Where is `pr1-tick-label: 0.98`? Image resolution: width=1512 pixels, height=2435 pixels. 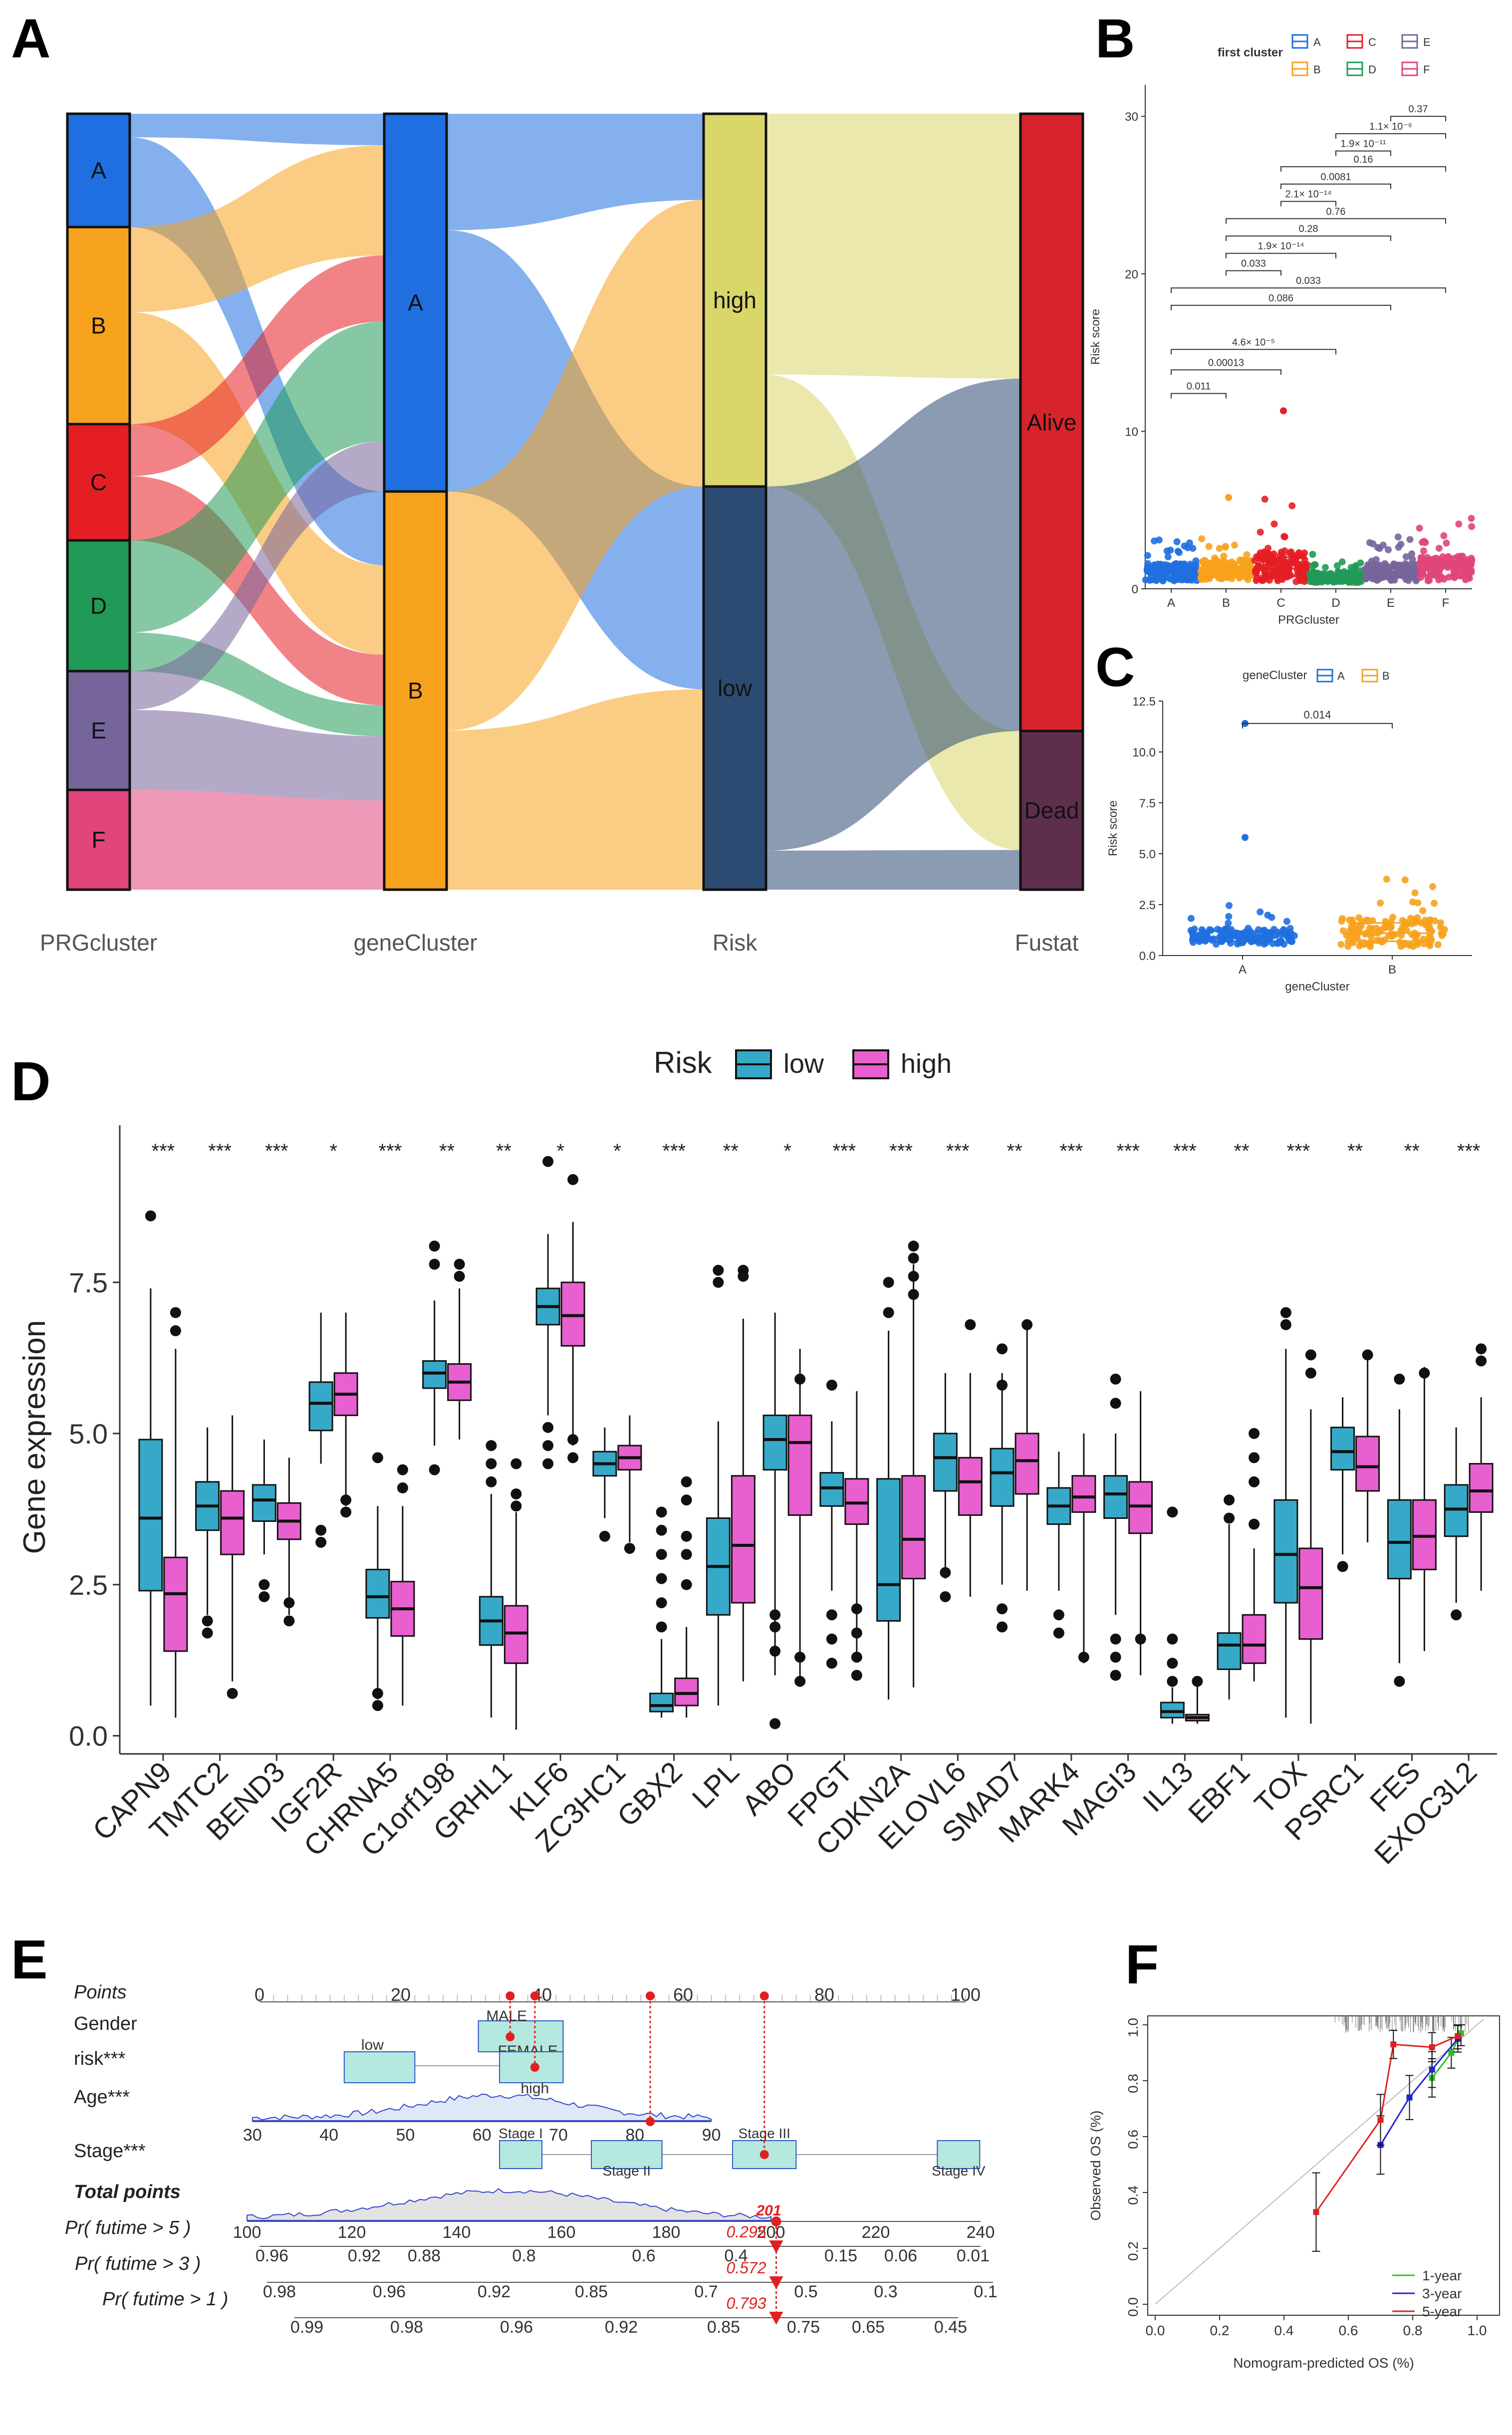
pr1-tick-label: 0.98 is located at coordinates (406, 2327).